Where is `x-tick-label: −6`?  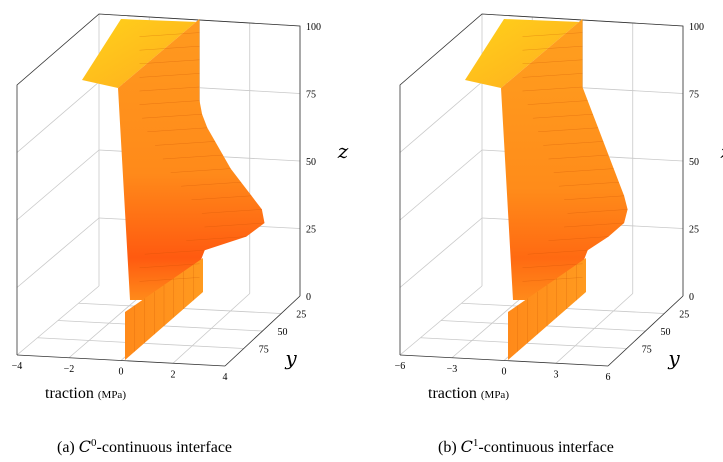
x-tick-label: −6 is located at coordinates (400, 366).